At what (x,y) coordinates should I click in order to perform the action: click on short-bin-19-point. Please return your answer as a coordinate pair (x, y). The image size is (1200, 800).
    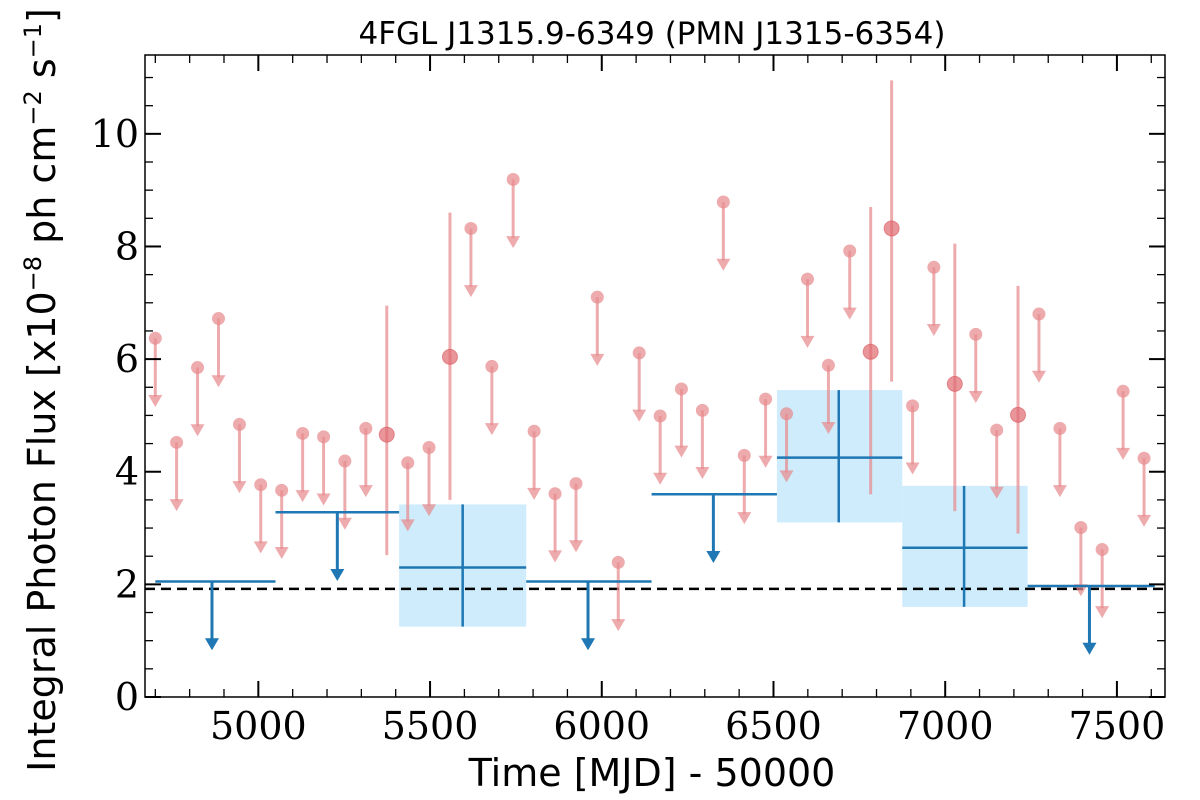
    Looking at the image, I should click on (555, 494).